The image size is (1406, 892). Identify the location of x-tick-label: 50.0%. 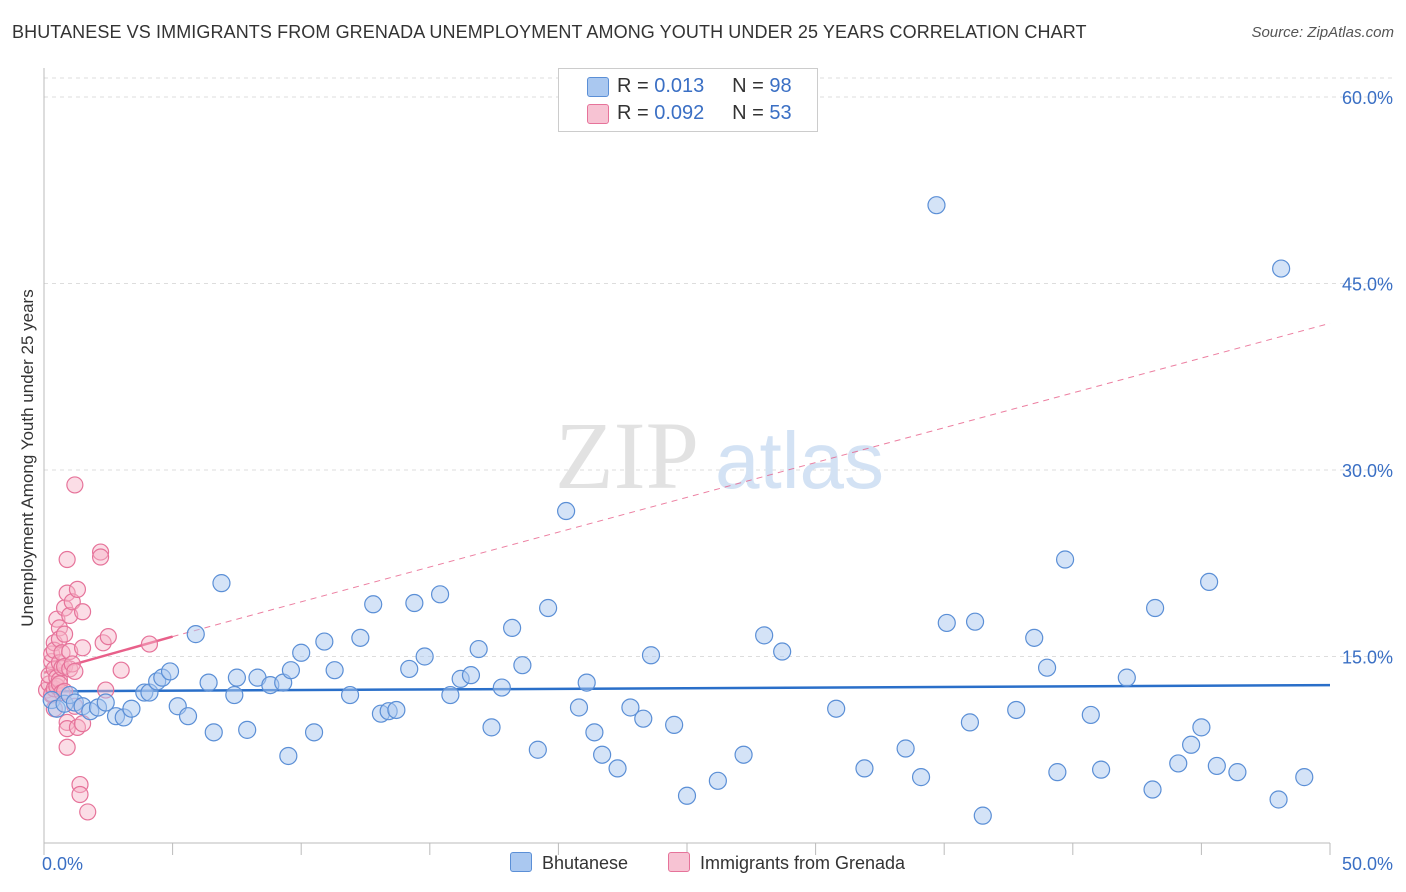
(1367, 864).